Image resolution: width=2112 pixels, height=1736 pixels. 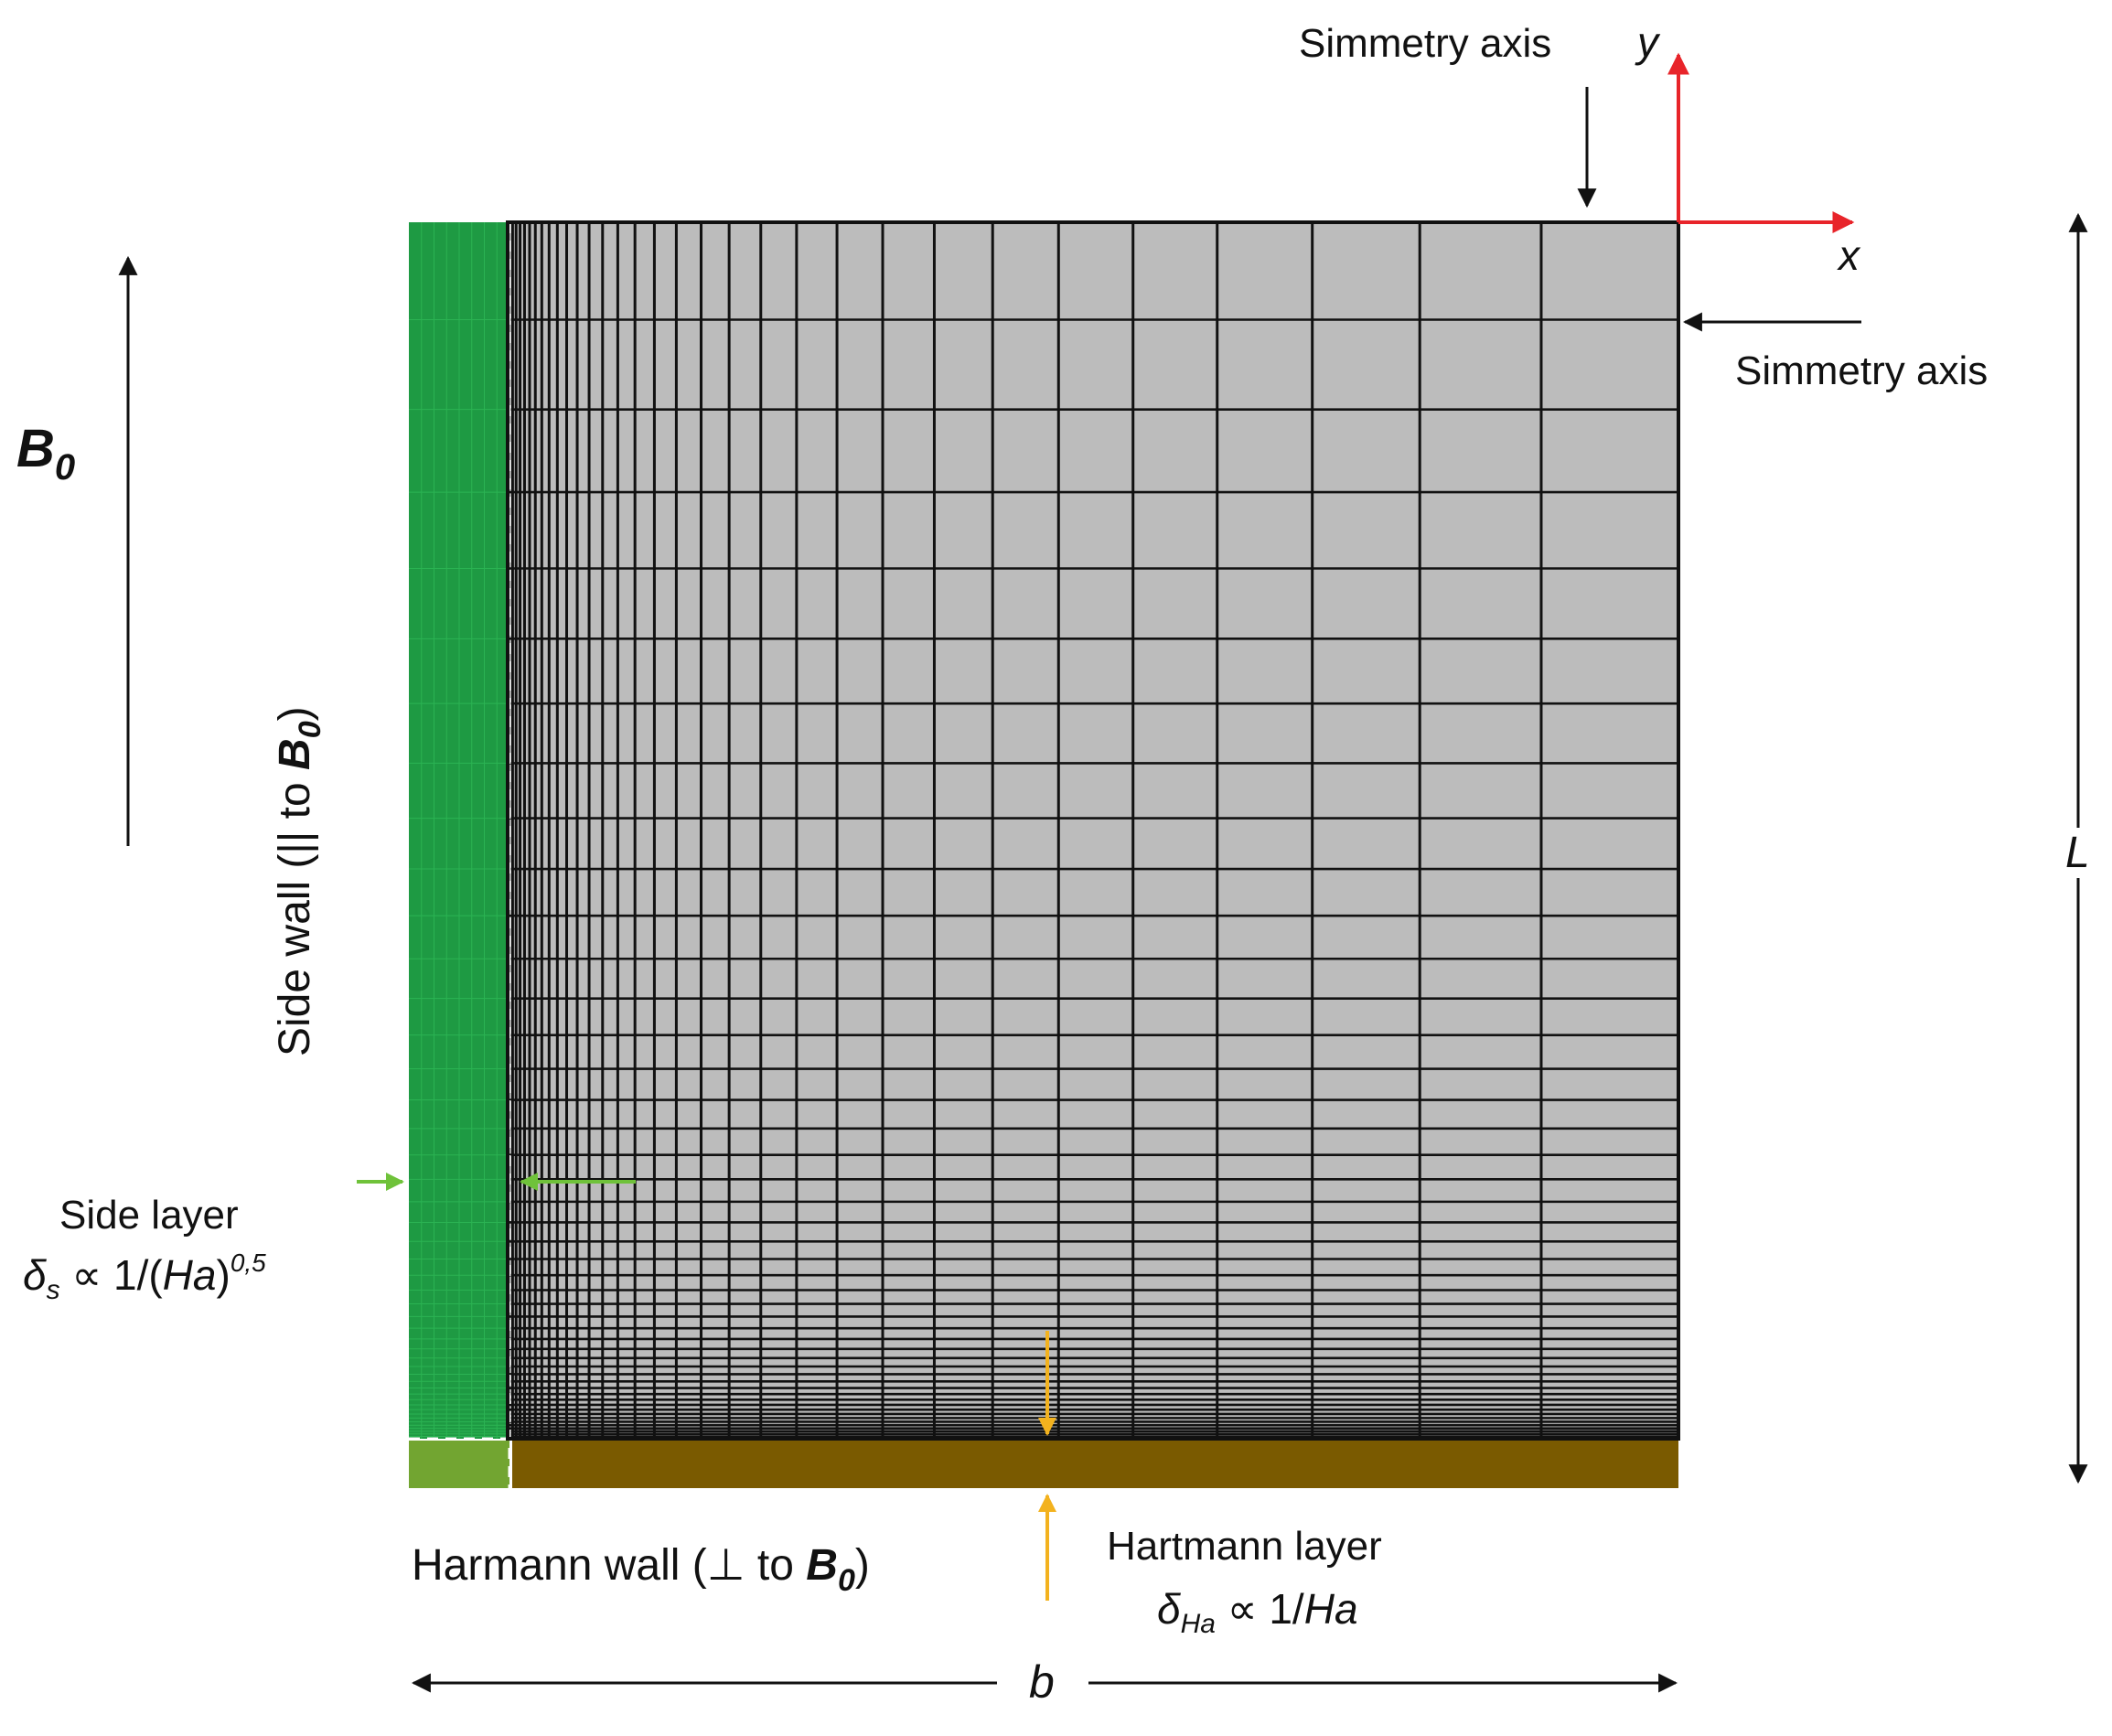 I want to click on side-wall-label: Side wall (|| to B0), so click(x=299, y=881).